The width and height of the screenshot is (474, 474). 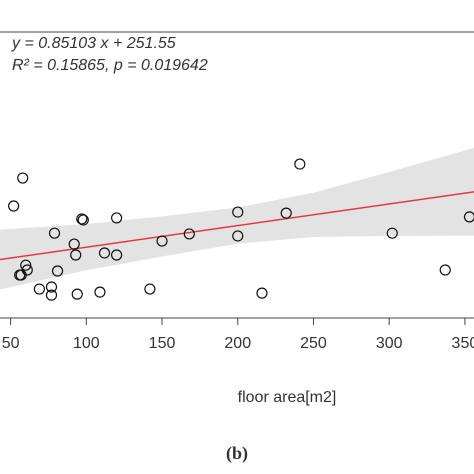 What do you see at coordinates (162, 343) in the screenshot?
I see `x-tick-label: 150` at bounding box center [162, 343].